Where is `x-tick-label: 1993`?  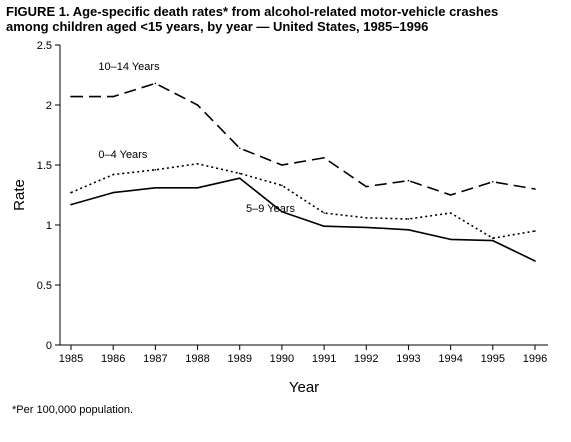 x-tick-label: 1993 is located at coordinates (408, 359).